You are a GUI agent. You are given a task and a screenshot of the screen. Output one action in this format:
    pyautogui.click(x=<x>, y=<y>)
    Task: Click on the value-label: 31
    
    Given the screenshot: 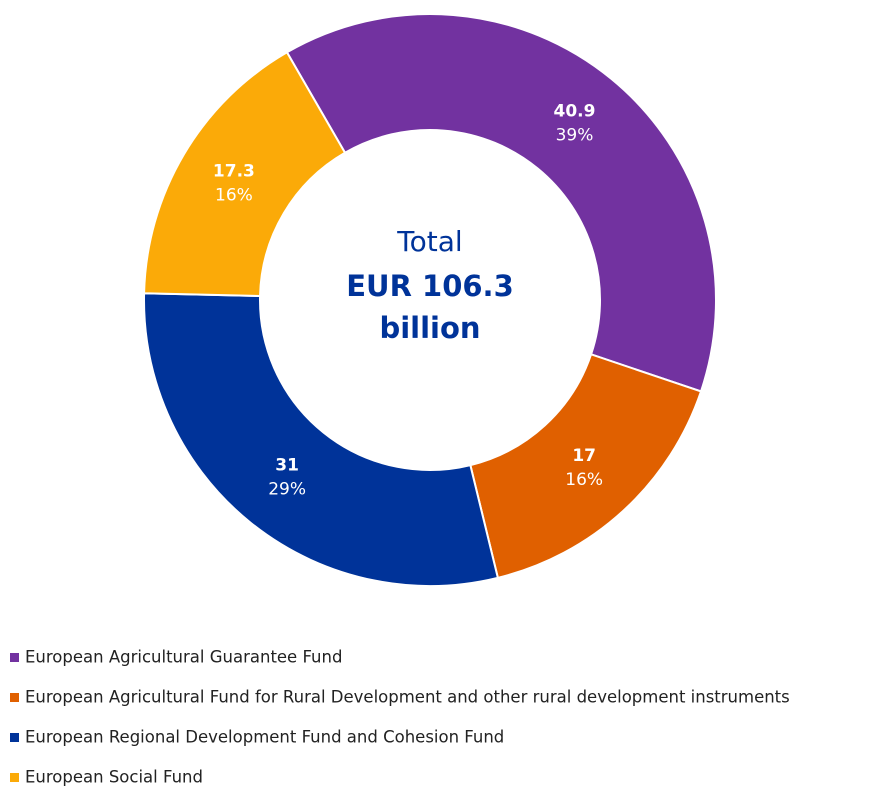 What is the action you would take?
    pyautogui.click(x=287, y=466)
    